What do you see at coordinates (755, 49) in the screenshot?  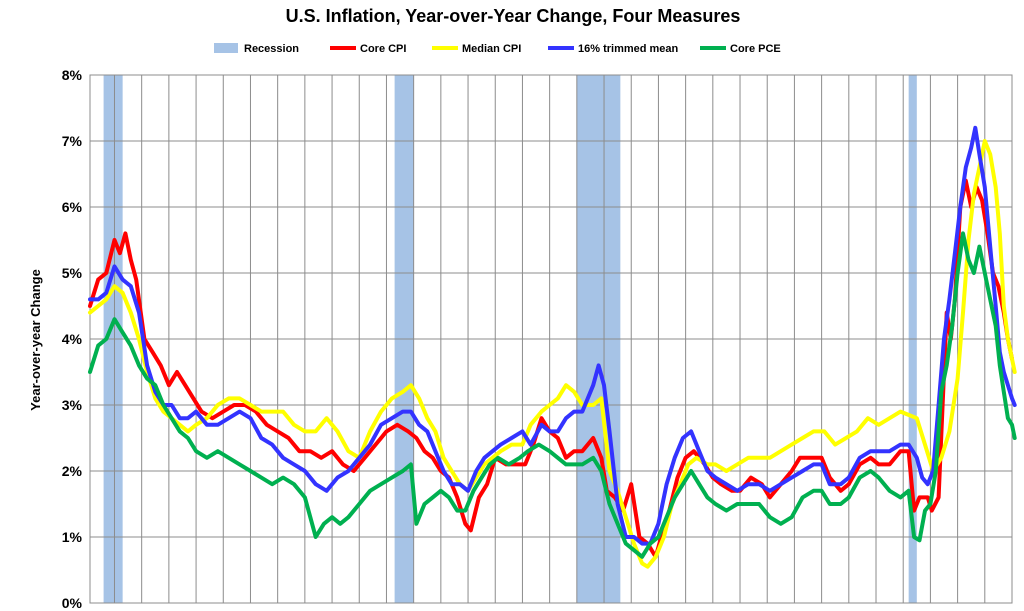 I see `legend-label-core-pce: Core PCE` at bounding box center [755, 49].